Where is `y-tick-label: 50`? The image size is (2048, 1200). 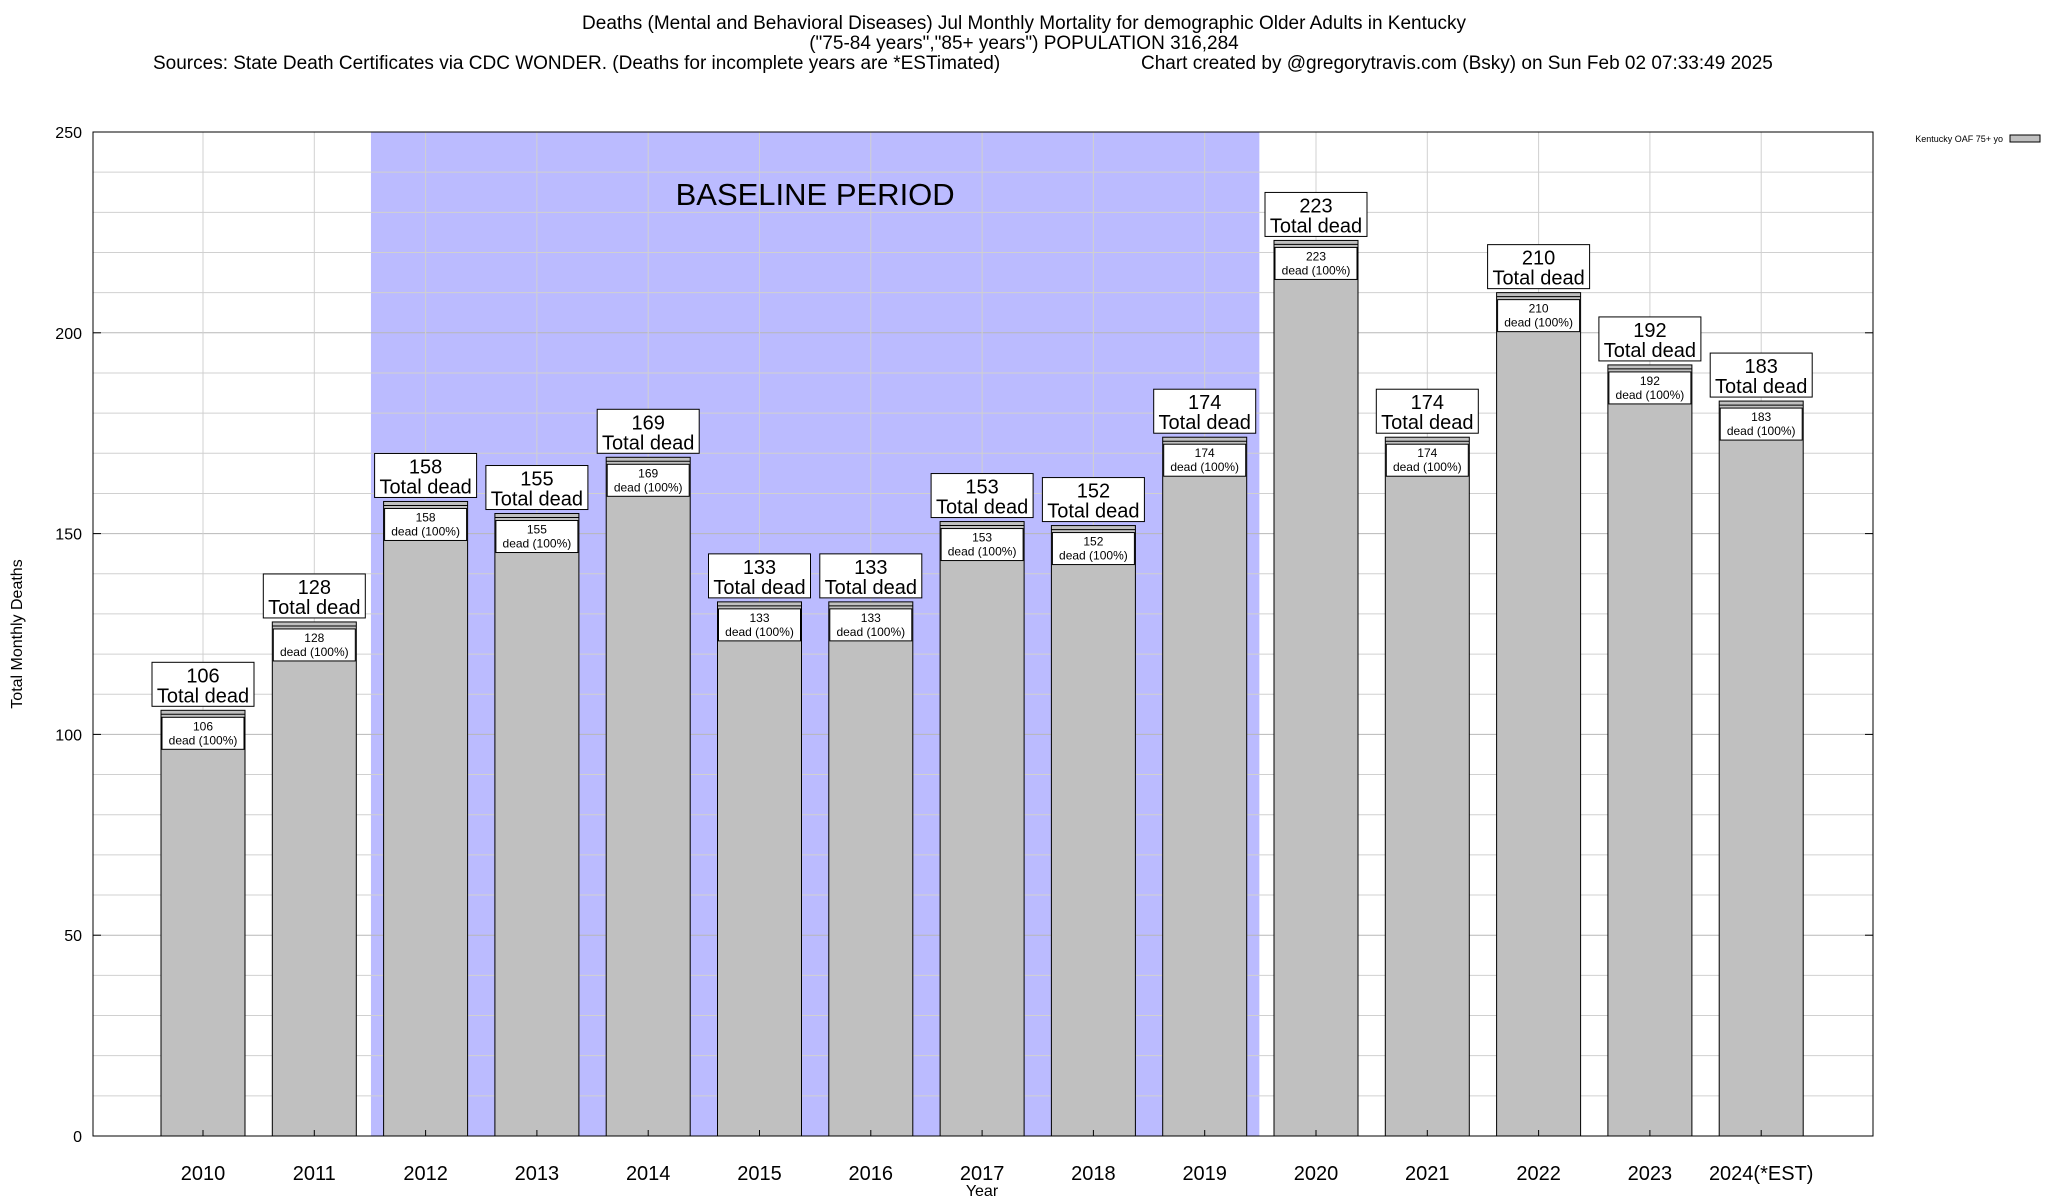
y-tick-label: 50 is located at coordinates (73, 936).